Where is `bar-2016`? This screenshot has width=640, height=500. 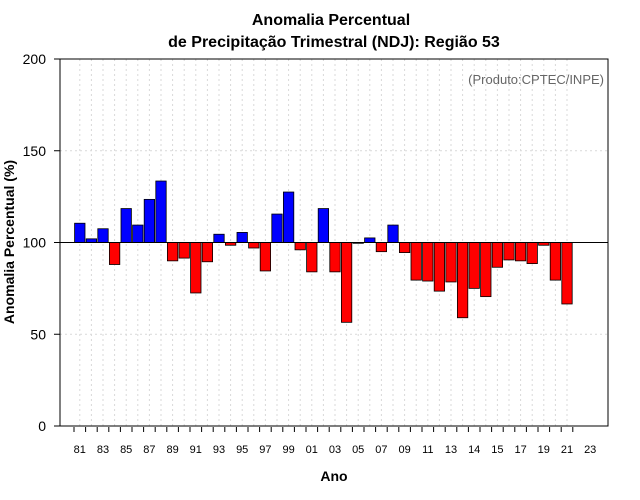 bar-2016 is located at coordinates (486, 270).